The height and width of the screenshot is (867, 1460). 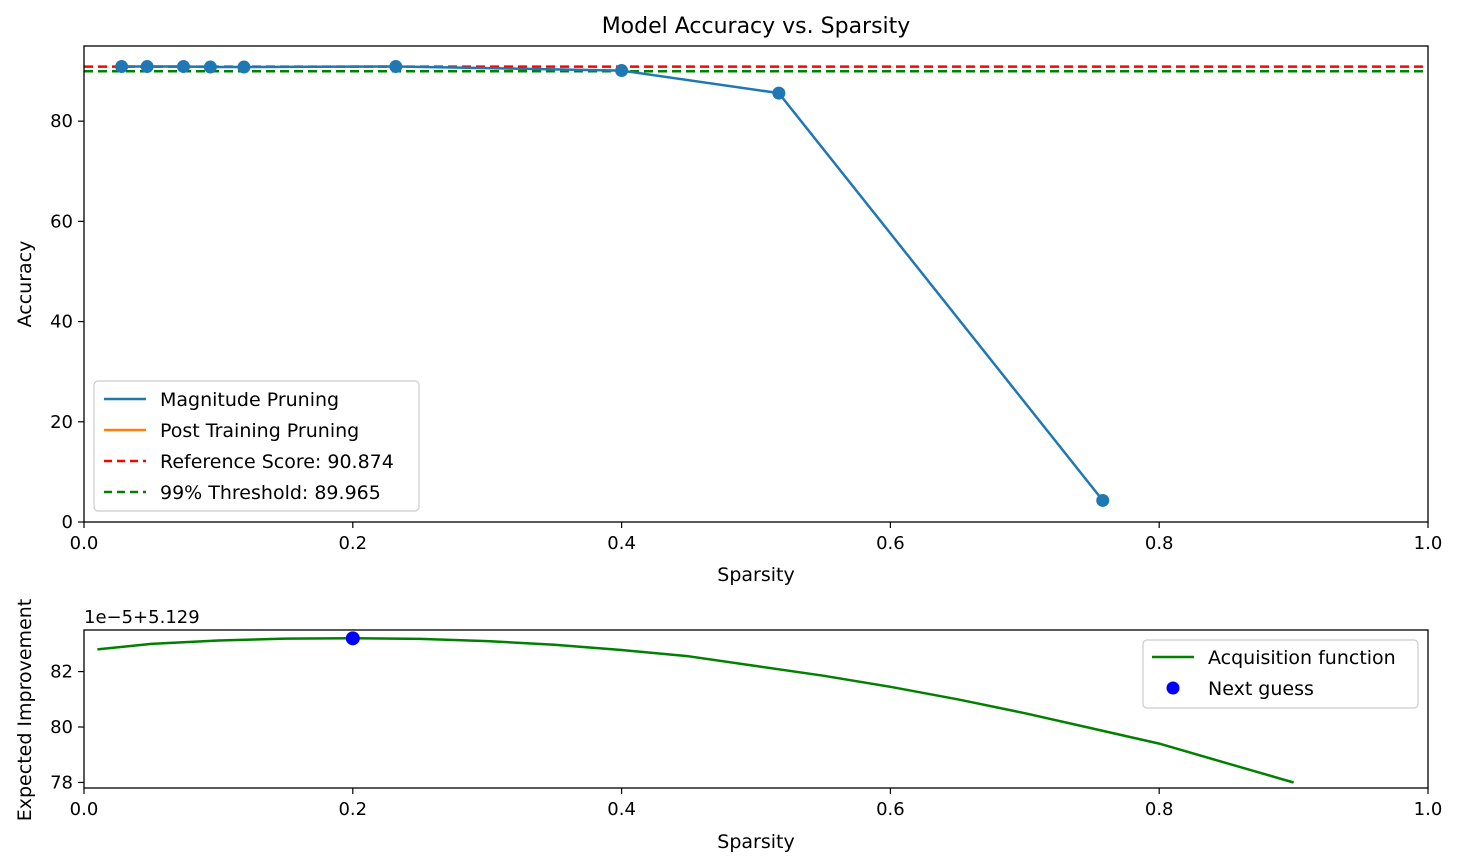 What do you see at coordinates (1173, 688) in the screenshot?
I see `legend-swatch-next-guess` at bounding box center [1173, 688].